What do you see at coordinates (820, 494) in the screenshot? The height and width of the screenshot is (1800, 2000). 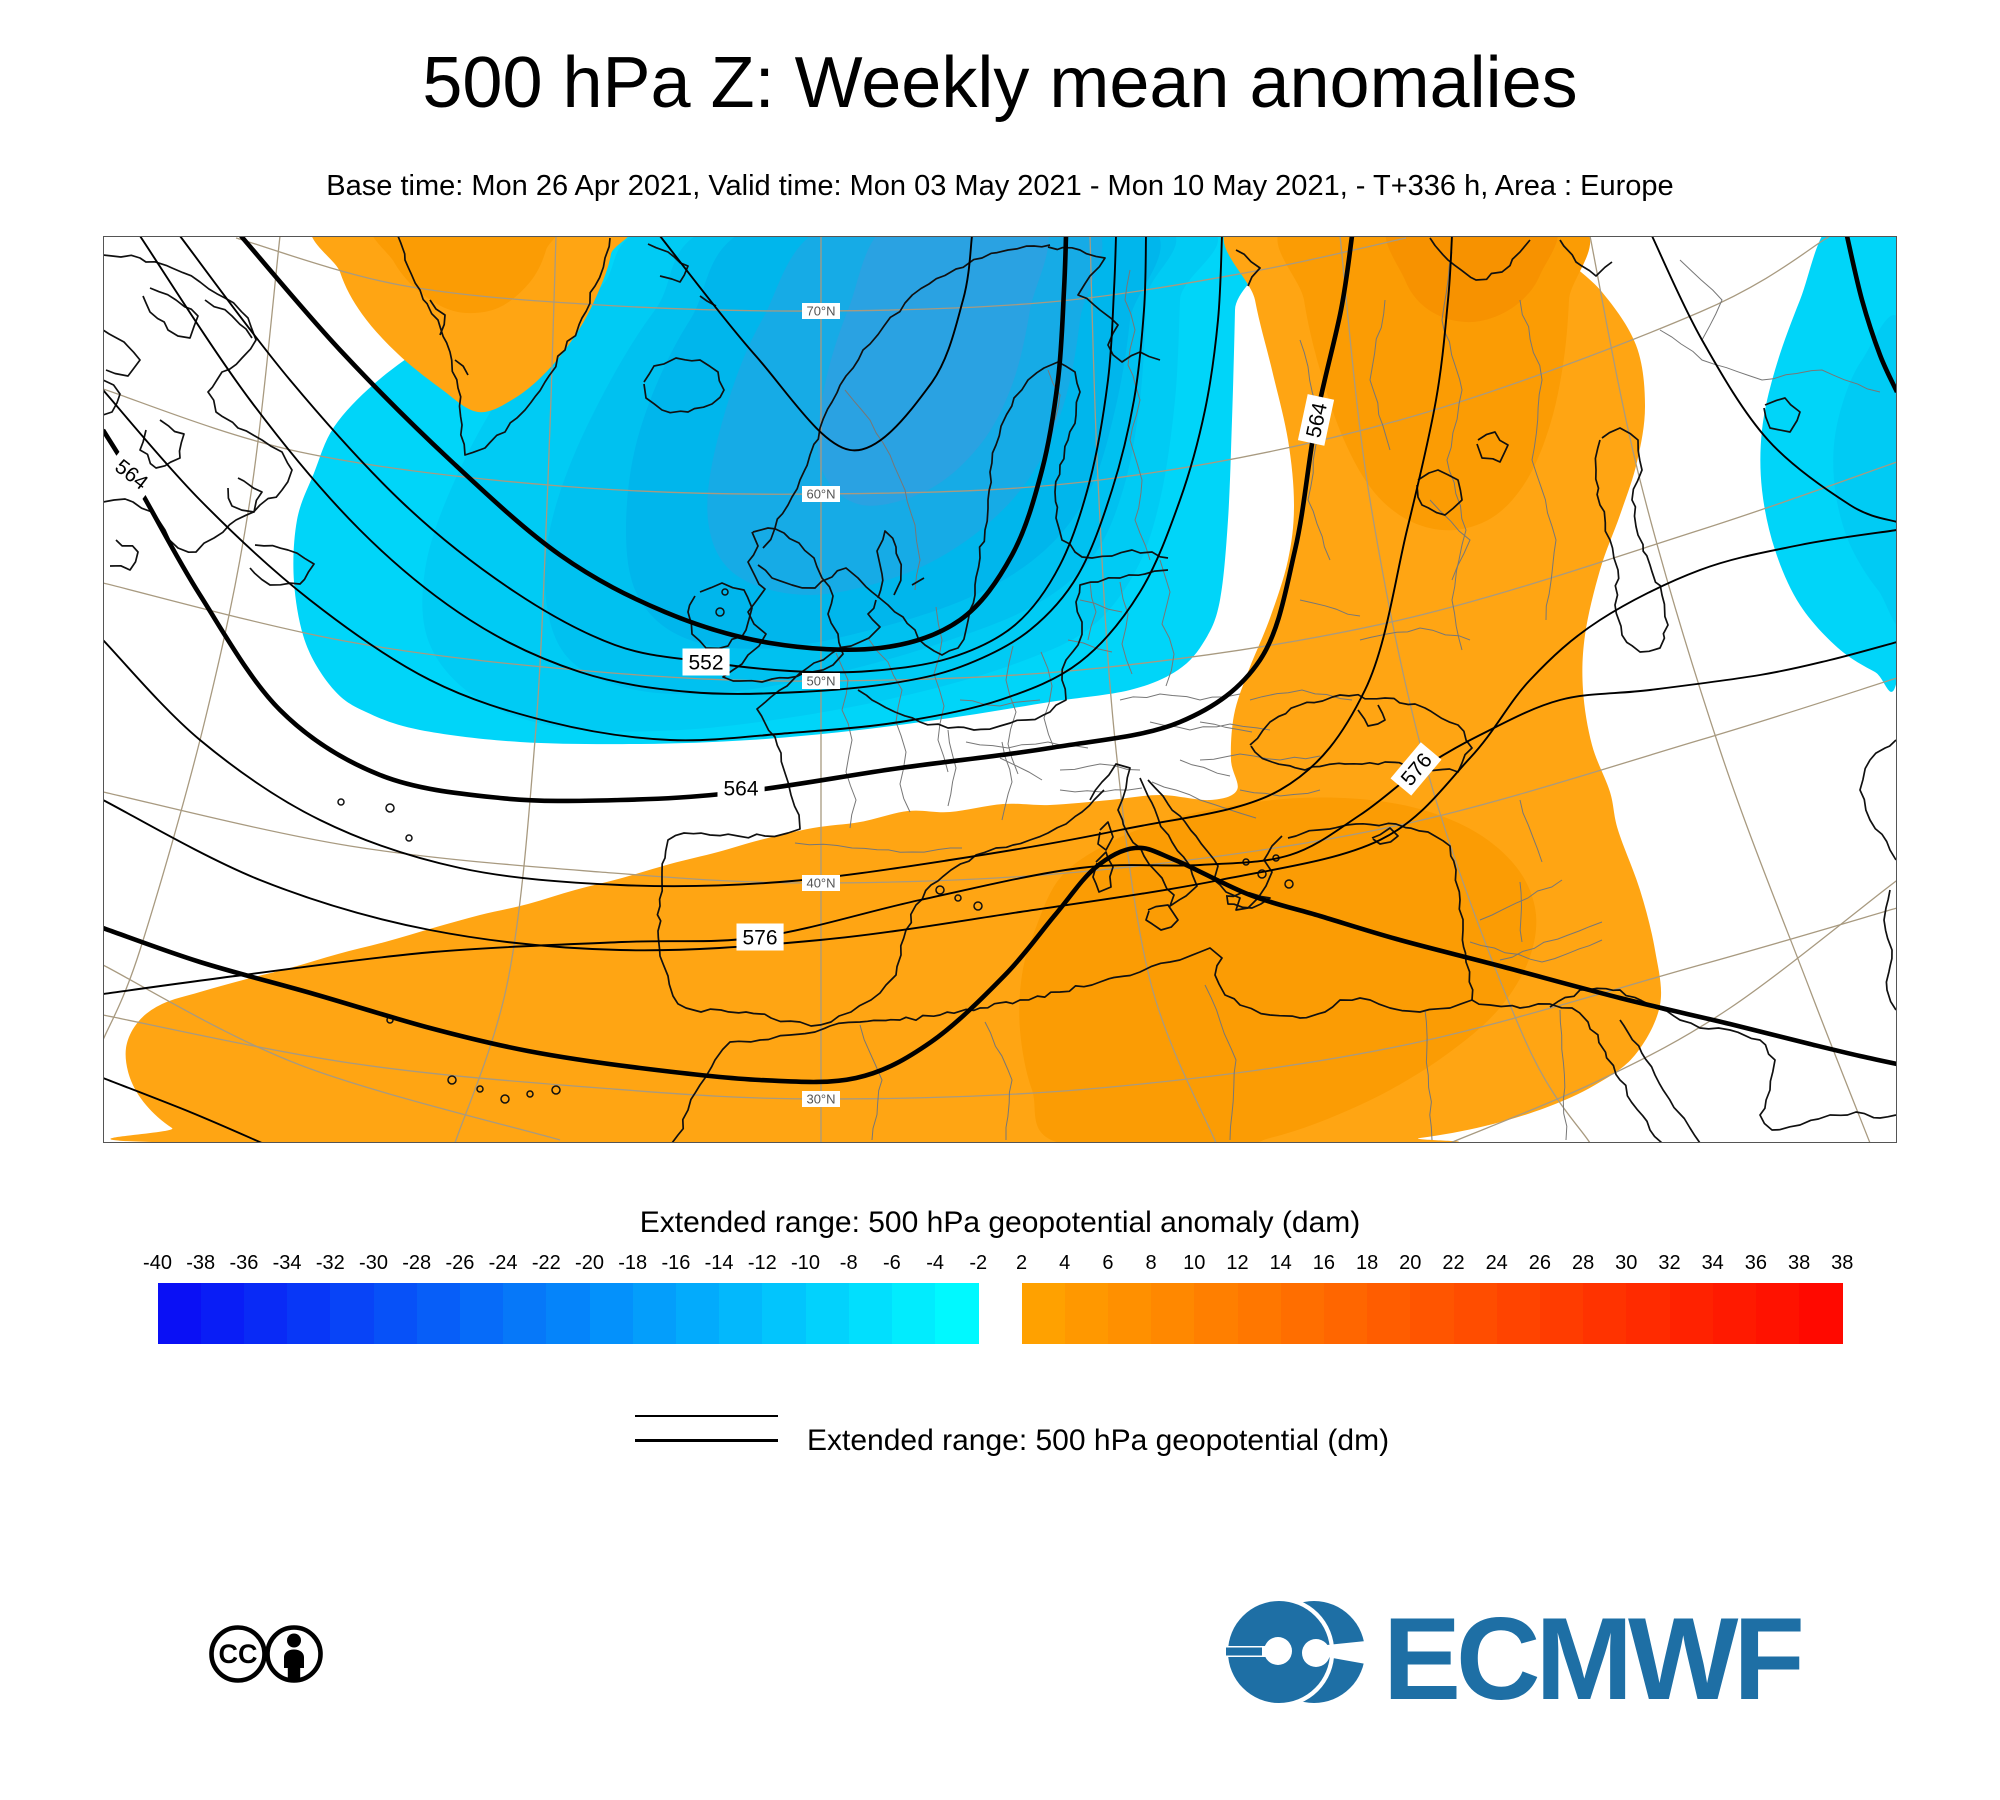 I see `svg-text: 60°N` at bounding box center [820, 494].